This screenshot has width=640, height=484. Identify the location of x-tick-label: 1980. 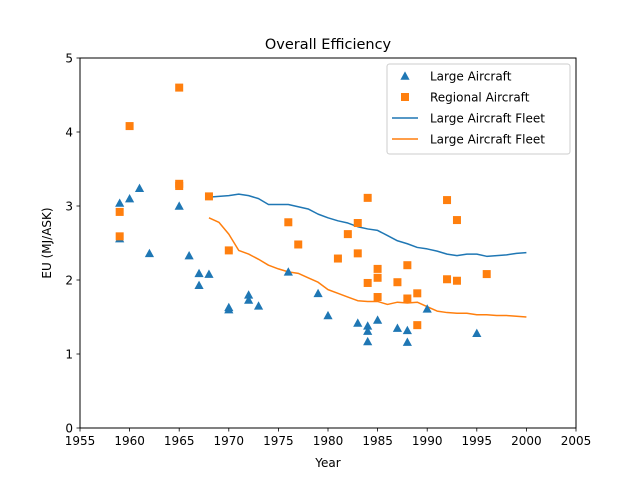
(328, 441).